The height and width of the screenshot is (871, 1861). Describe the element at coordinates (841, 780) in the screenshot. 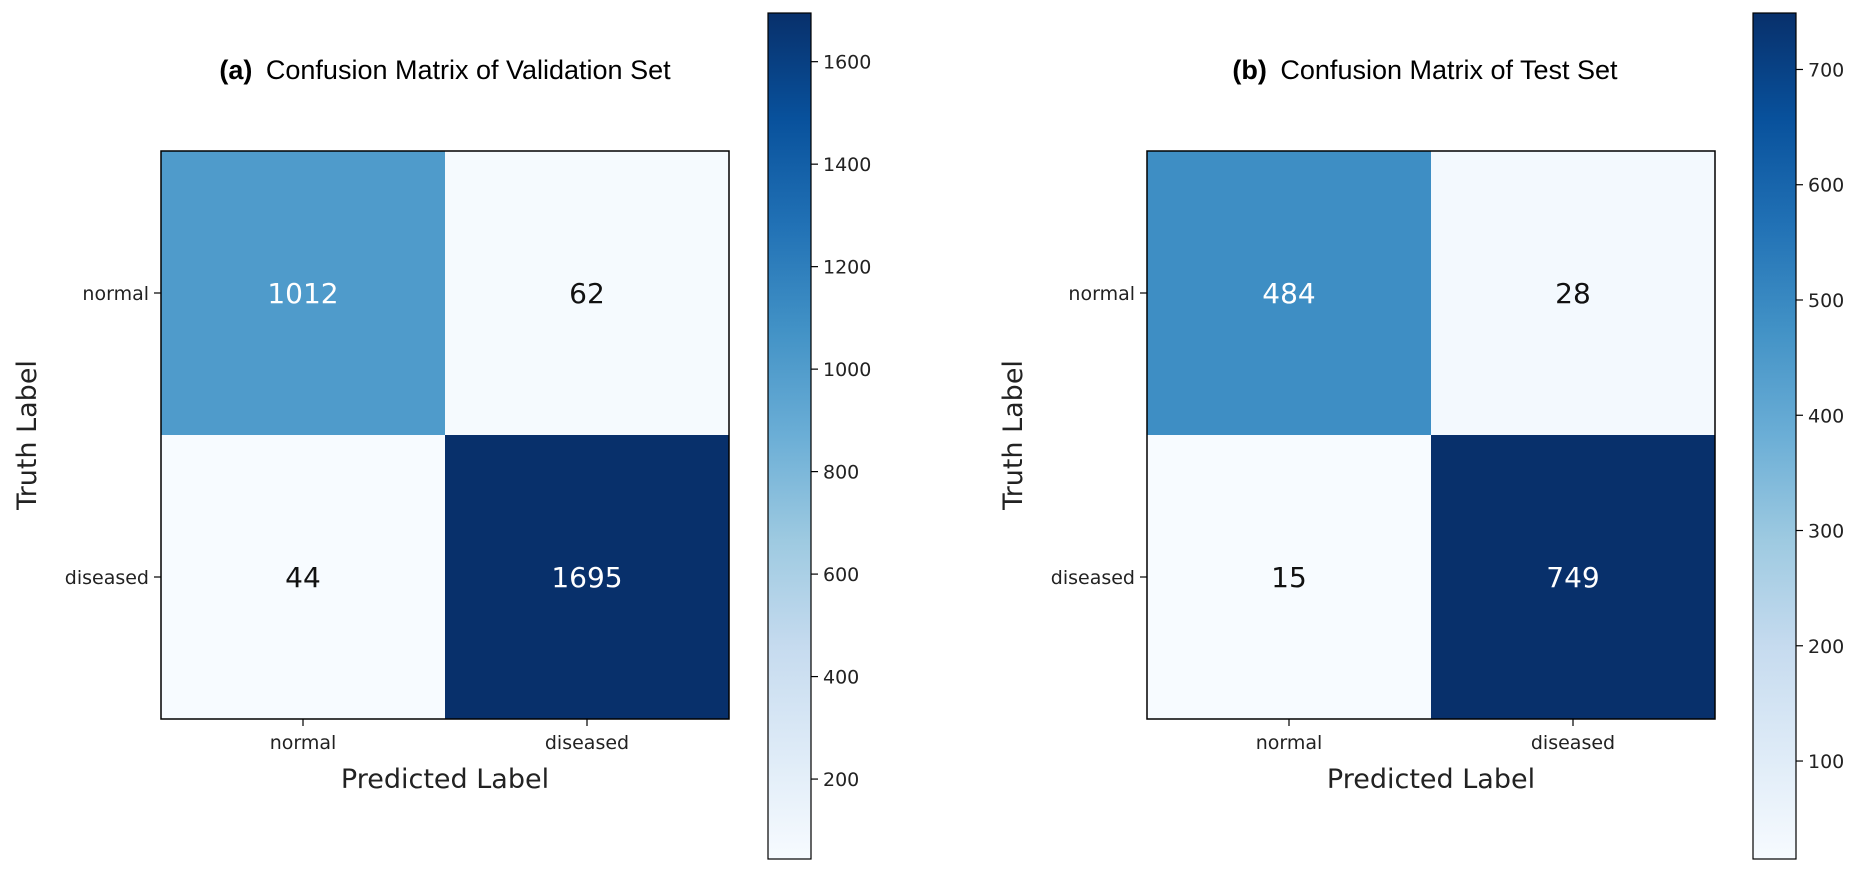

I see `panel-a-colorbar-tick-200: 200` at that location.